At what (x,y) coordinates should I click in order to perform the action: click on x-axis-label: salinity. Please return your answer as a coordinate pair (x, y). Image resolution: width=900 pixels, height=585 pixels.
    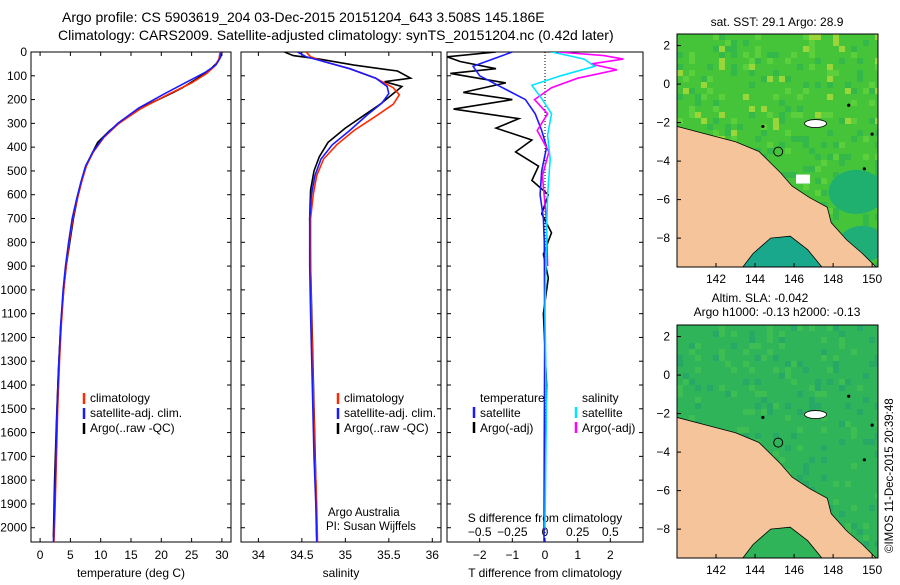
    Looking at the image, I should click on (341, 573).